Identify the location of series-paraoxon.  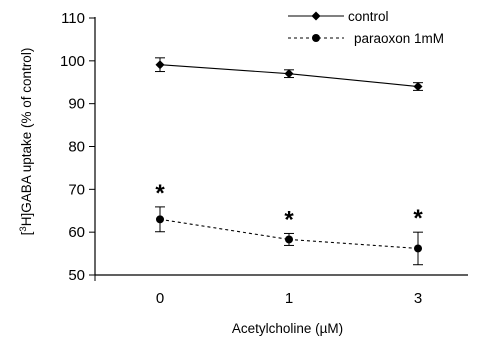
(289, 236).